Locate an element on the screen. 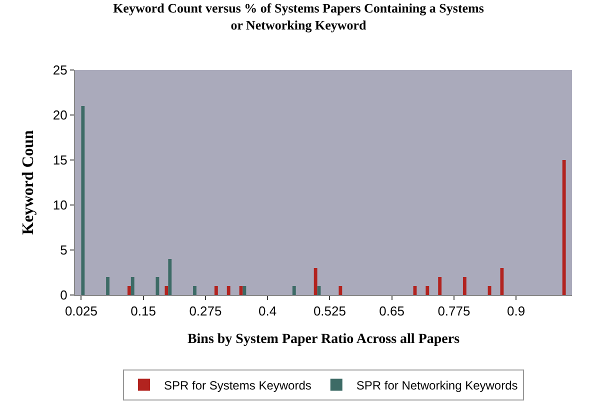  x-tick-label: 0.4 is located at coordinates (267, 311).